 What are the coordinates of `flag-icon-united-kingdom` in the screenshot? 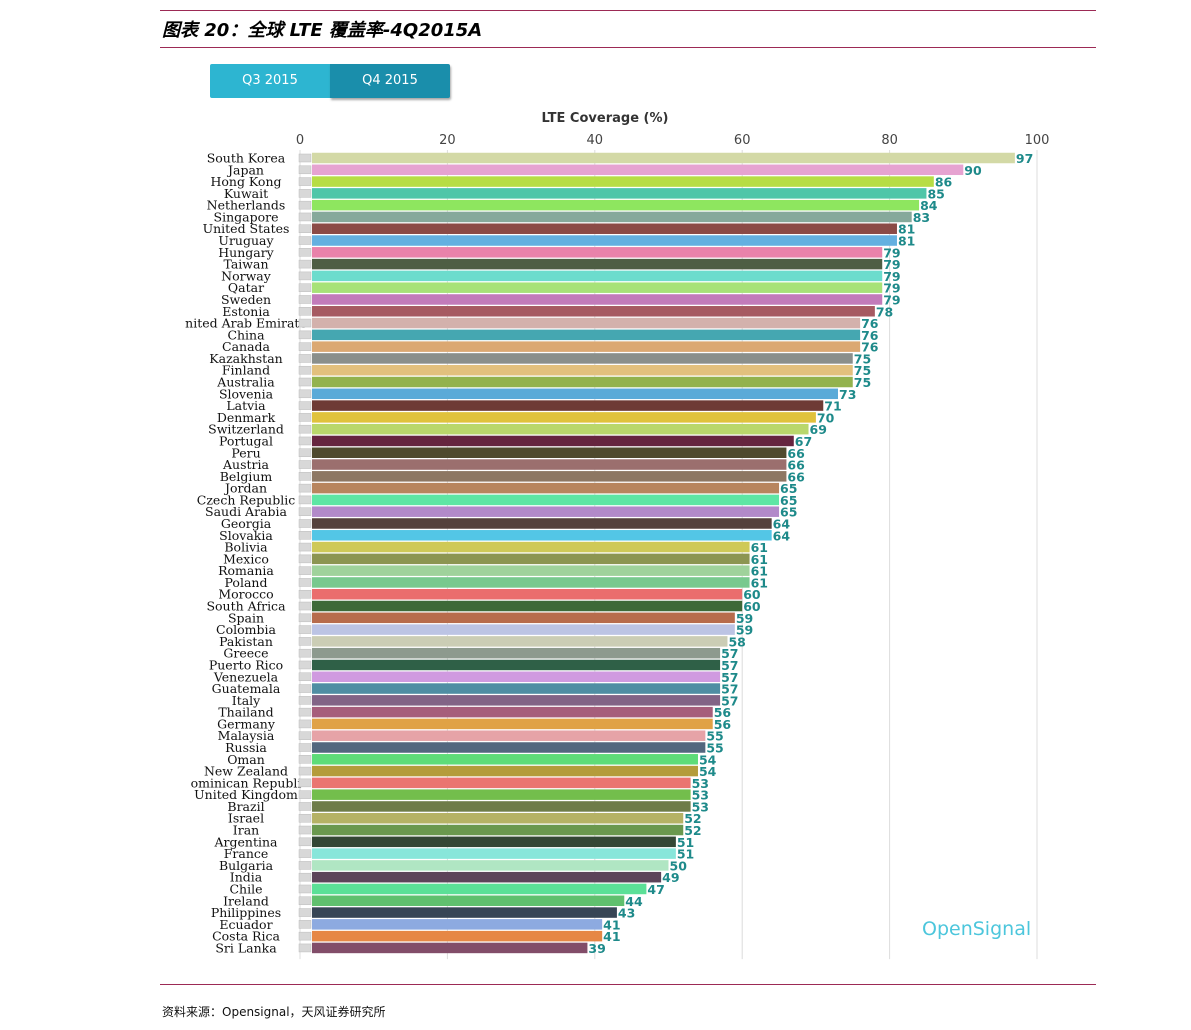 It's located at (305, 794).